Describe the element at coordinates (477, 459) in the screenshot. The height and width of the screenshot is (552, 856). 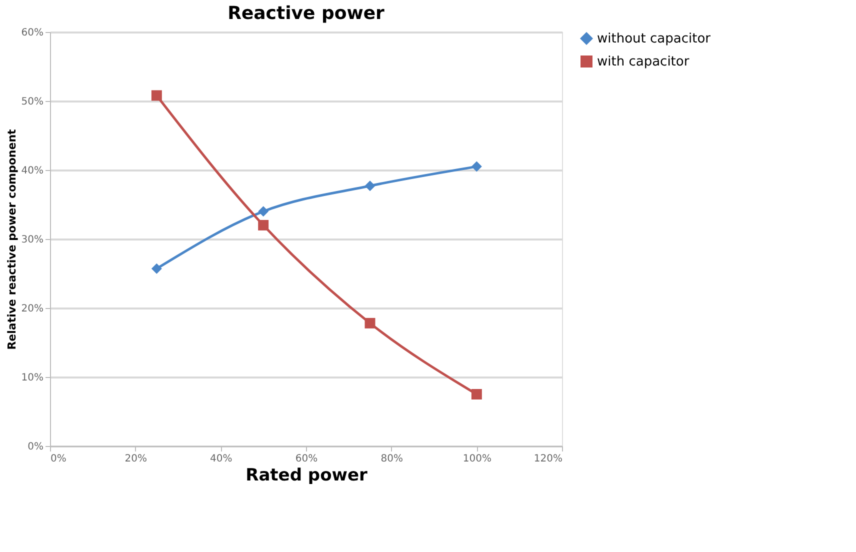
I see `x-tick-label: 100%` at that location.